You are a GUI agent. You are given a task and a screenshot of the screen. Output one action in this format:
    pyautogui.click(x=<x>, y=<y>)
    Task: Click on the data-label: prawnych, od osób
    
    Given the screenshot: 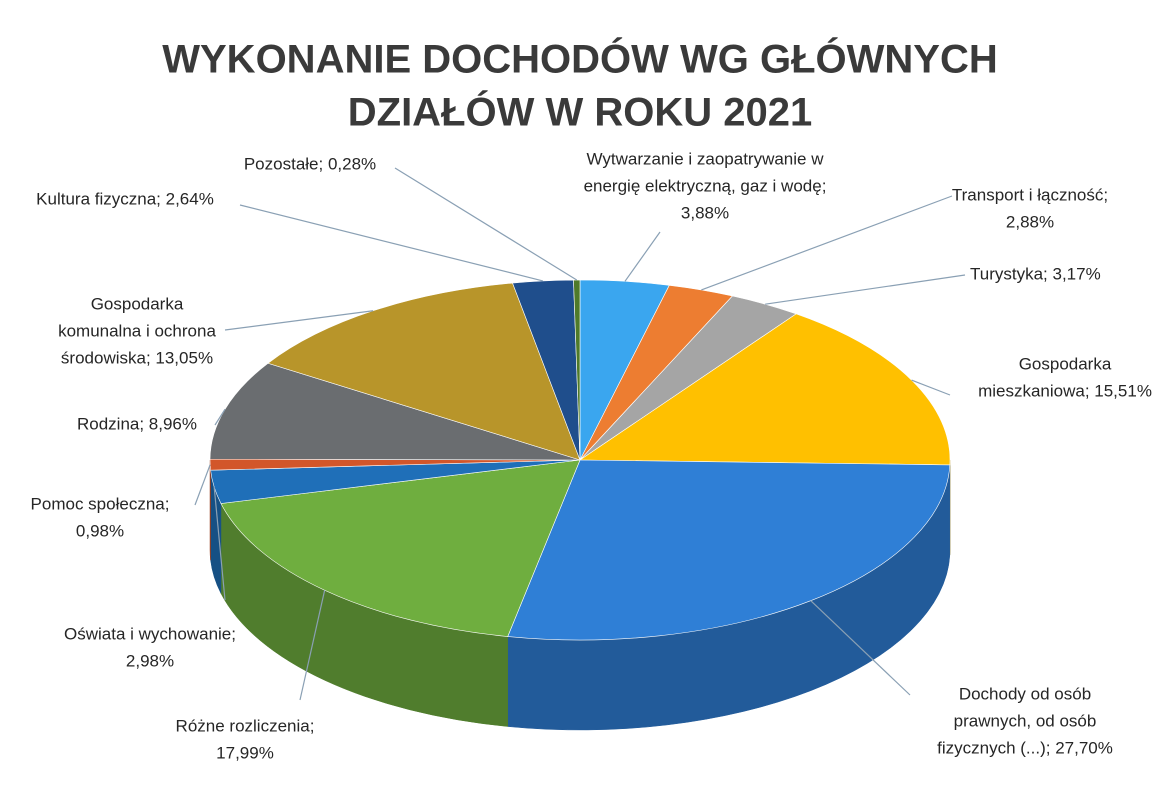 What is the action you would take?
    pyautogui.click(x=1025, y=720)
    